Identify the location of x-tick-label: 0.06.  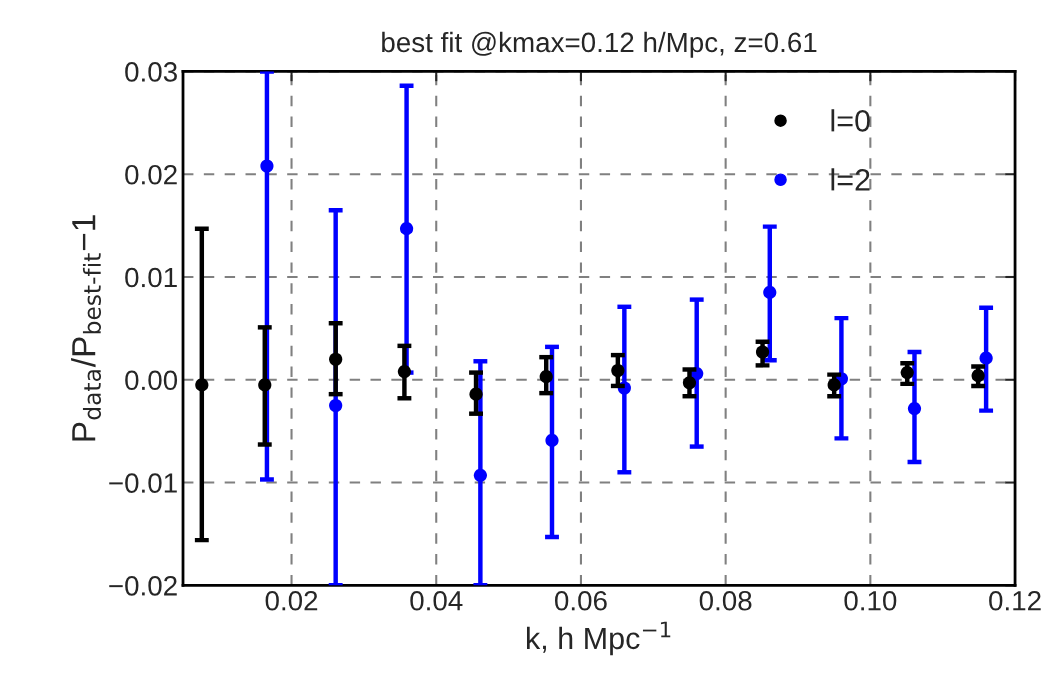
(581, 600).